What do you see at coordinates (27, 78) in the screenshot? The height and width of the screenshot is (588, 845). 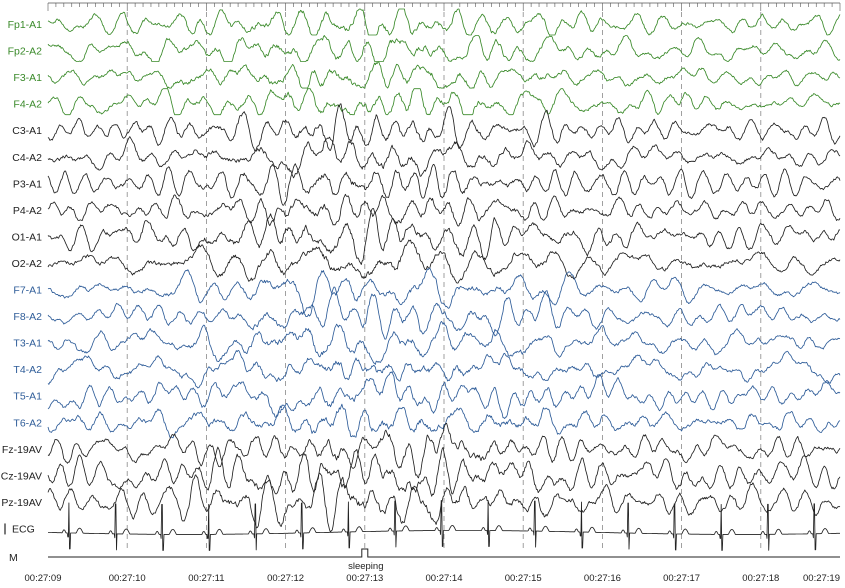 I see `channel-label: F3-A1` at bounding box center [27, 78].